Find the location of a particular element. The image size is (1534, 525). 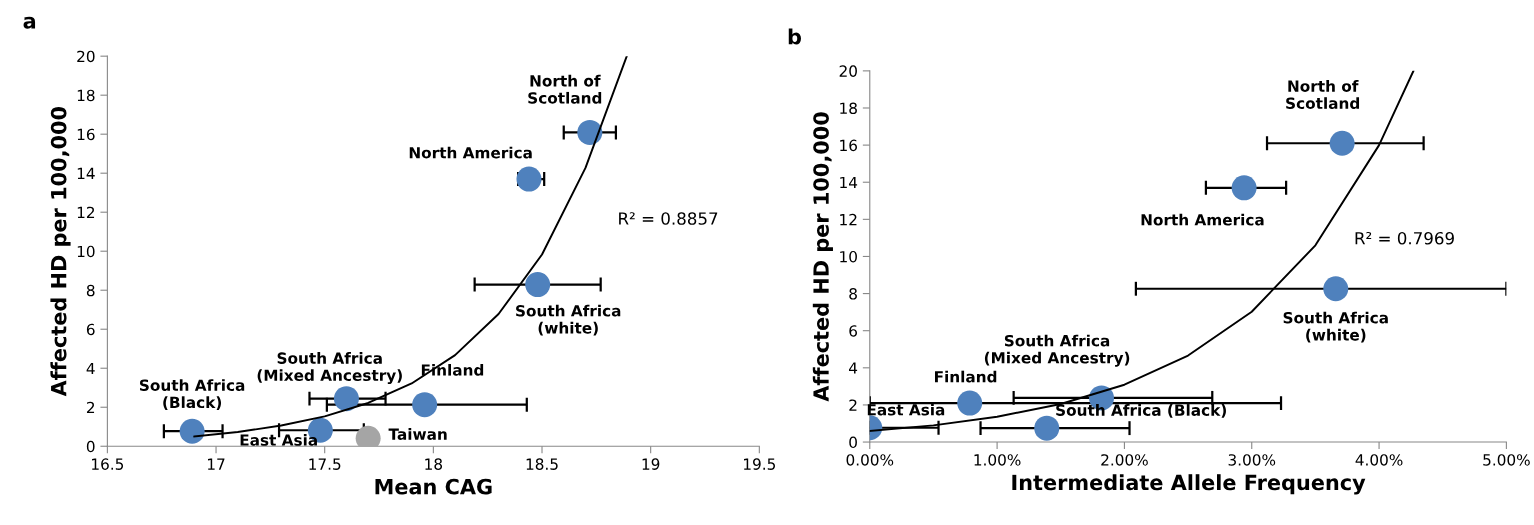

annotation: R² = 0.7969 is located at coordinates (1404, 238).